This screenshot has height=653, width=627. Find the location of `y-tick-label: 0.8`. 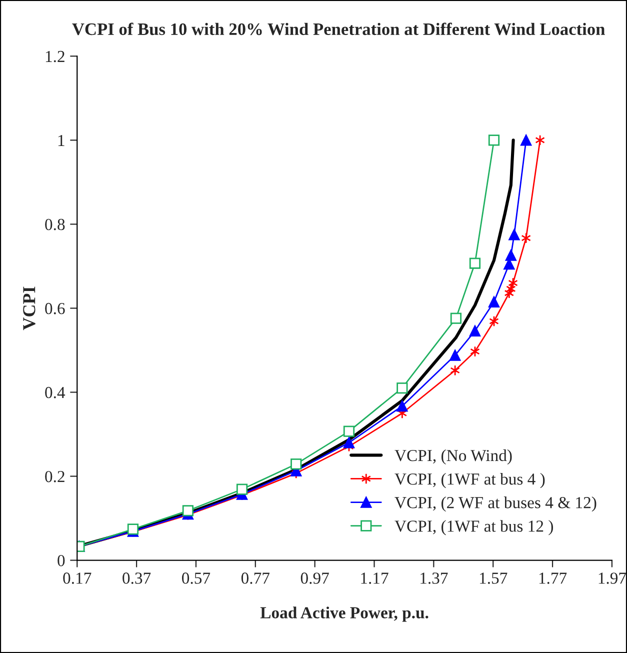

y-tick-label: 0.8 is located at coordinates (55, 224).